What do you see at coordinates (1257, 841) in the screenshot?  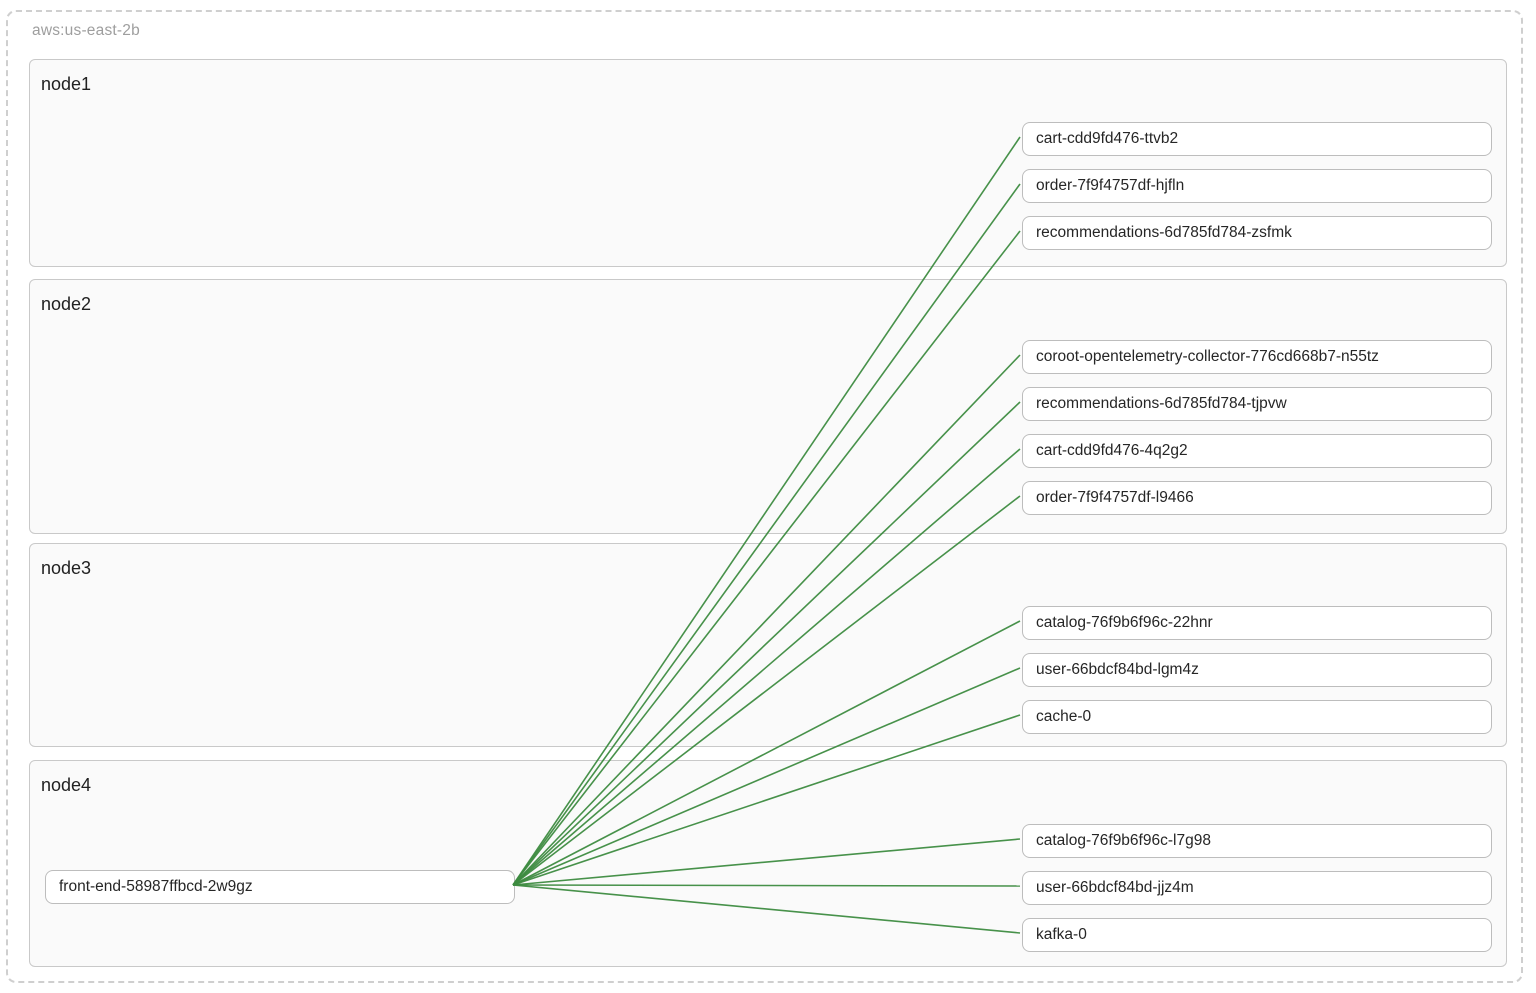 I see `pod-catalog-76f9b6f96c-l7g98: catalog-76f9b6f96c-l7g98` at bounding box center [1257, 841].